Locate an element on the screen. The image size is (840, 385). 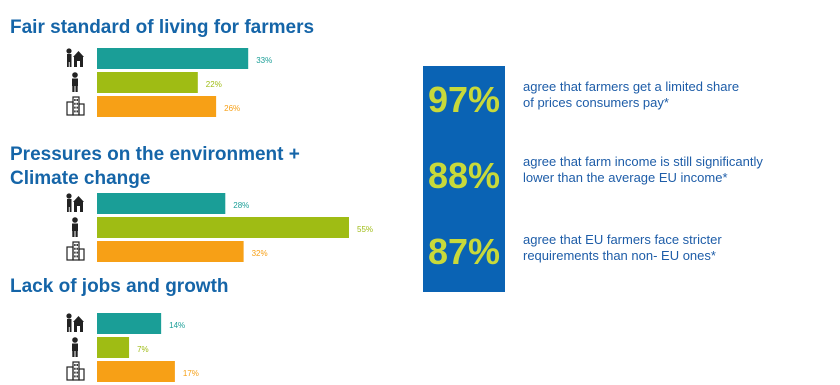
stat-statement-1-line2: of prices consumers pay* is located at coordinates (596, 102).